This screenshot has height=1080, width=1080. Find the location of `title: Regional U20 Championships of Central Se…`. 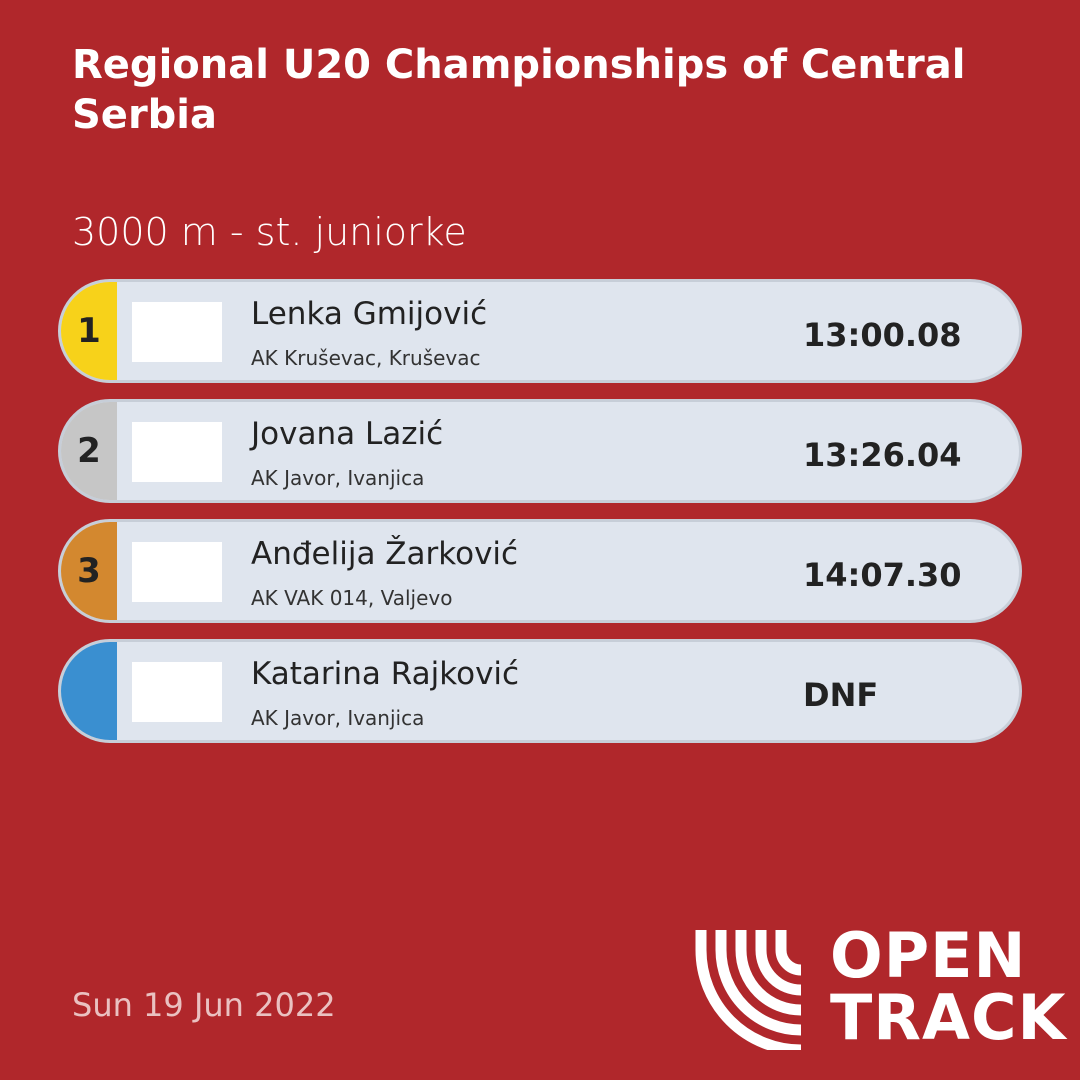

title: Regional U20 Championships of Central Se… is located at coordinates (519, 90).